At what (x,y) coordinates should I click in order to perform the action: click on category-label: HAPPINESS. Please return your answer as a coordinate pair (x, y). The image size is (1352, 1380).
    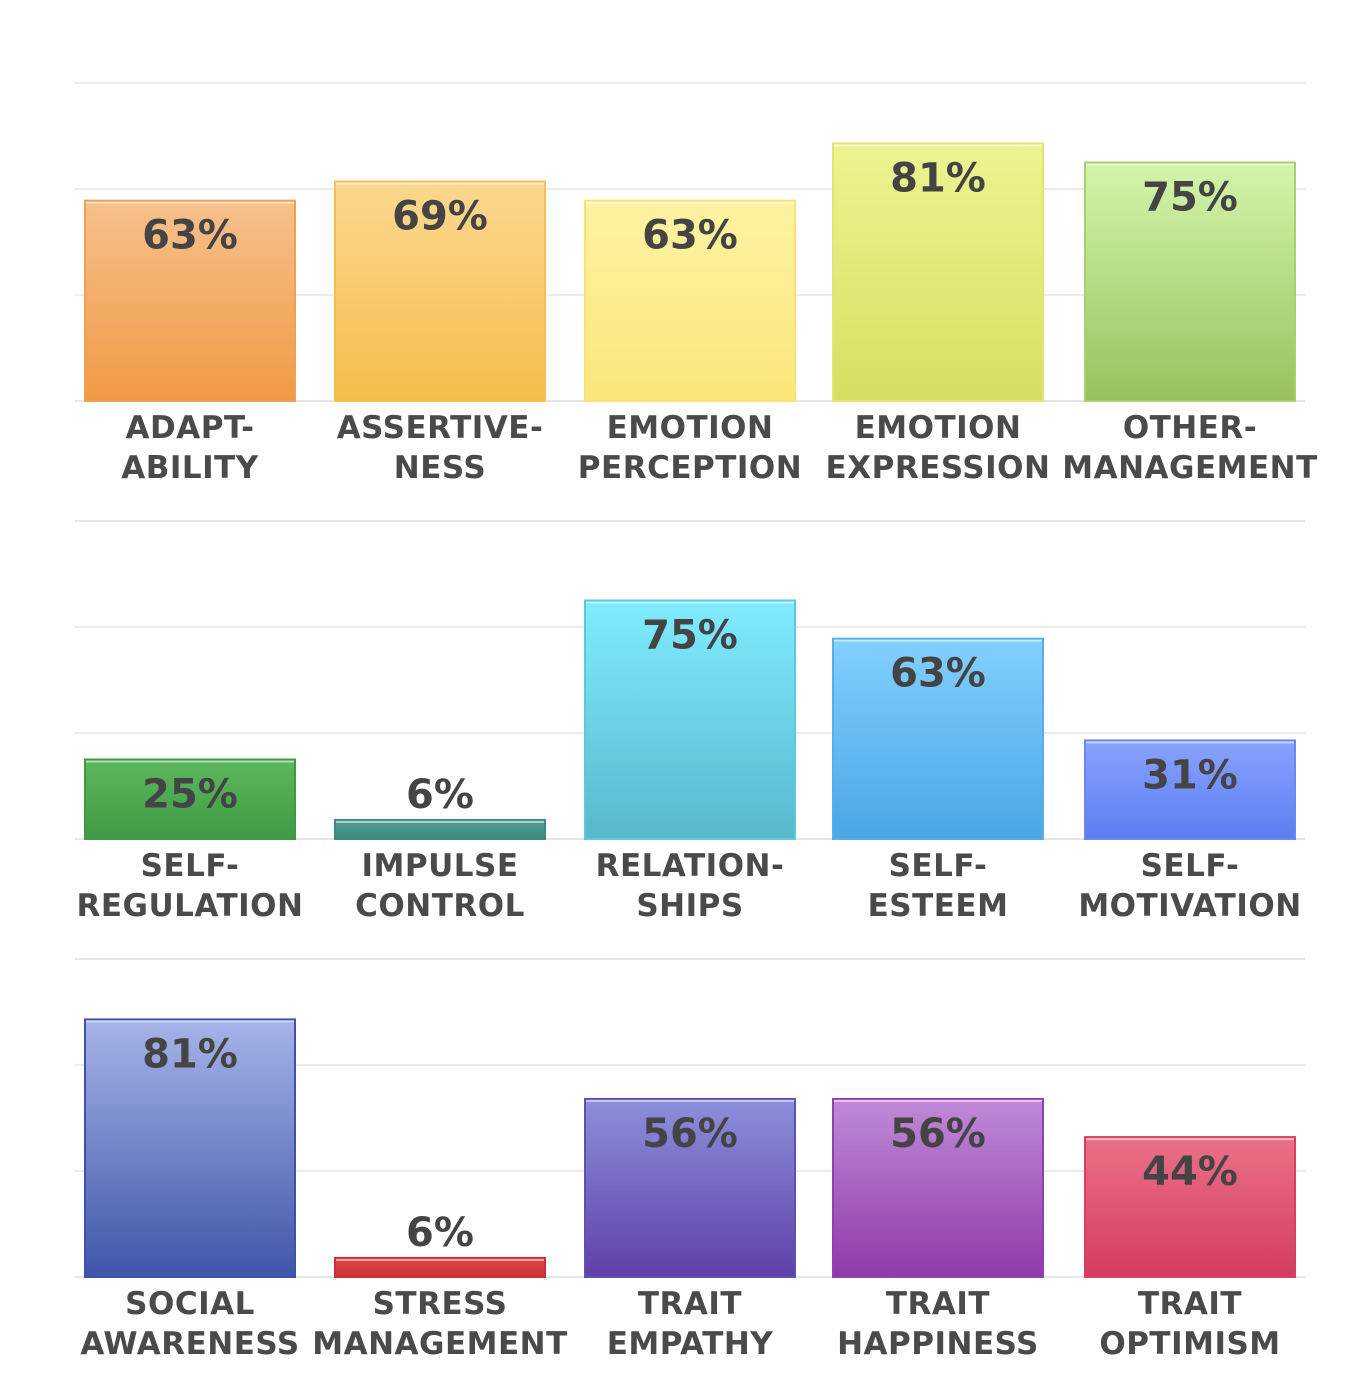
    Looking at the image, I should click on (938, 1344).